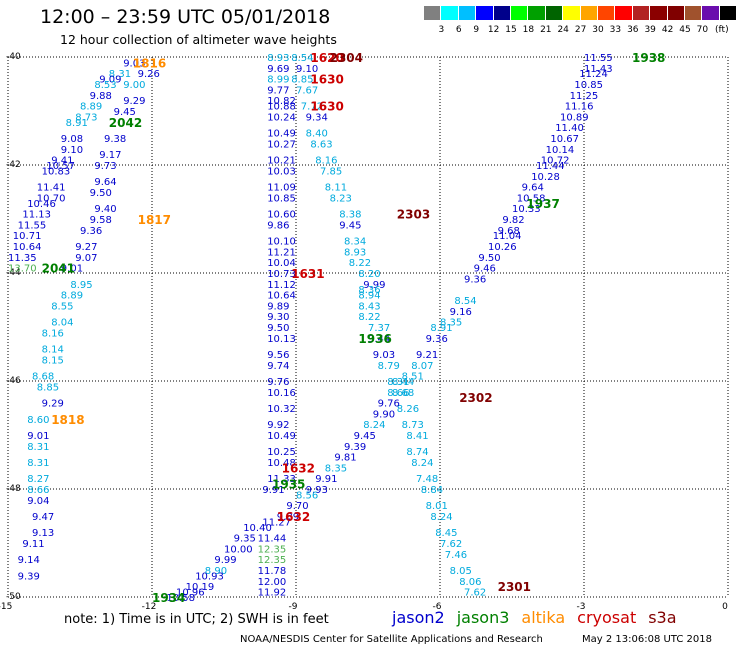 This screenshot has height=650, width=740. Describe the element at coordinates (685, 30) in the screenshot. I see `color-scale-label: 45` at that location.